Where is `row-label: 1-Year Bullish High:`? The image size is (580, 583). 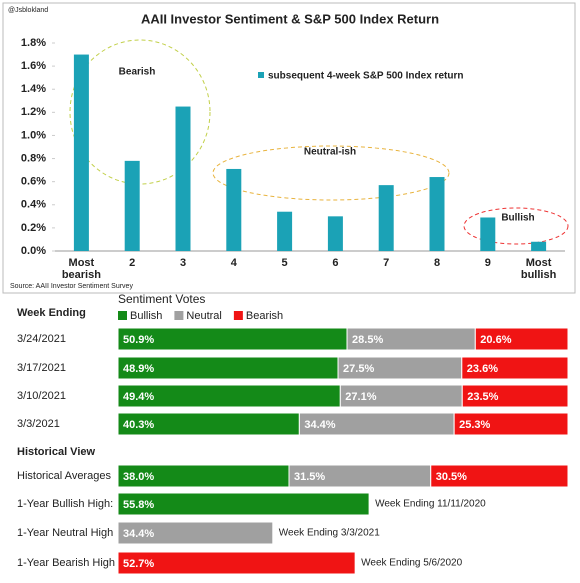 row-label: 1-Year Bullish High: is located at coordinates (65, 504).